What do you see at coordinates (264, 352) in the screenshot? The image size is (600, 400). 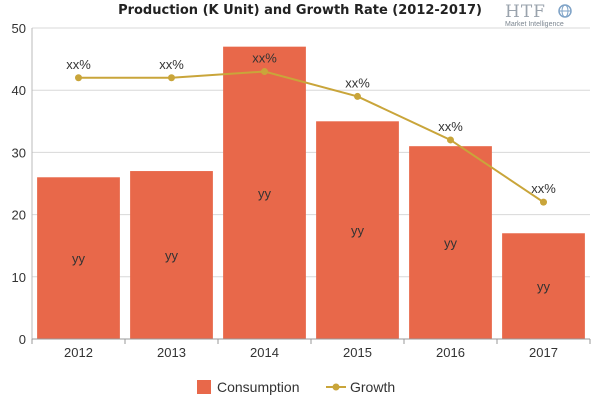 I see `x-tick-label: 2014` at bounding box center [264, 352].